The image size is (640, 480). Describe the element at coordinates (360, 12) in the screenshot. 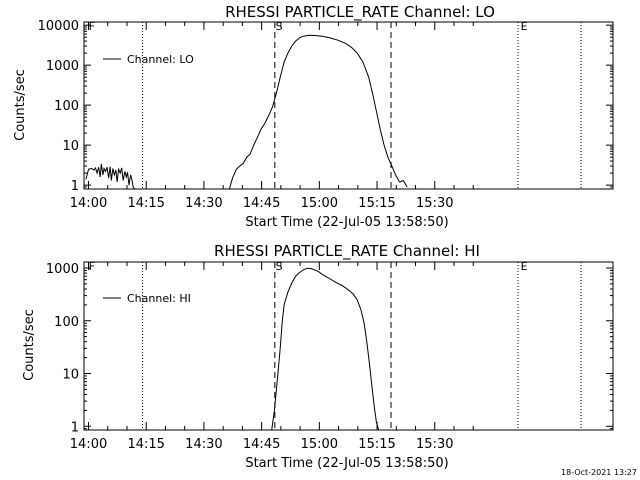

I see `chart-title: RHESSI PARTICLE_RATE Channel: LO` at that location.